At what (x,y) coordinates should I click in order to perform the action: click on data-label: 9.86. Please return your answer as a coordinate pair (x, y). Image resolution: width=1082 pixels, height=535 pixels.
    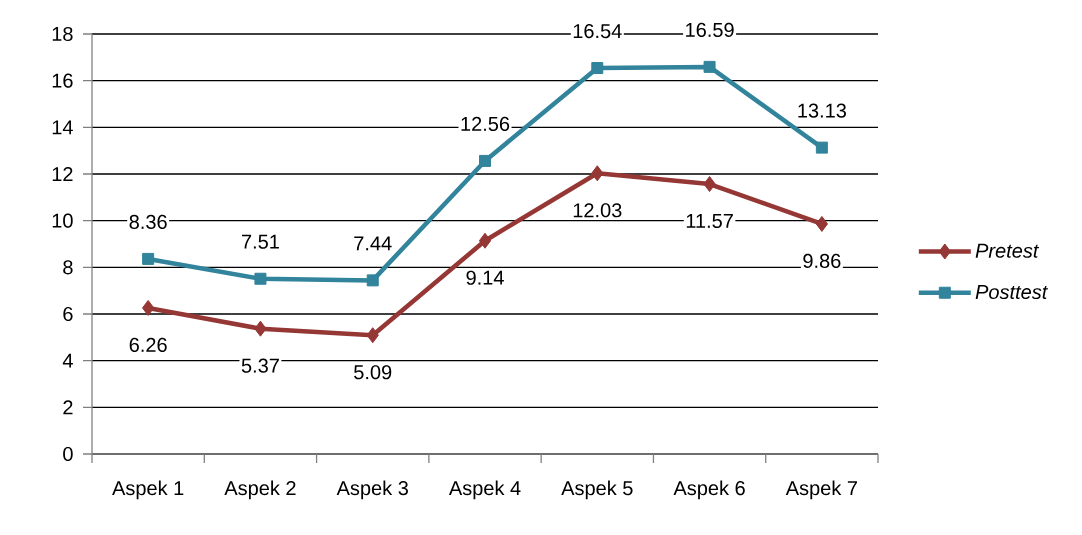
    Looking at the image, I should click on (822, 261).